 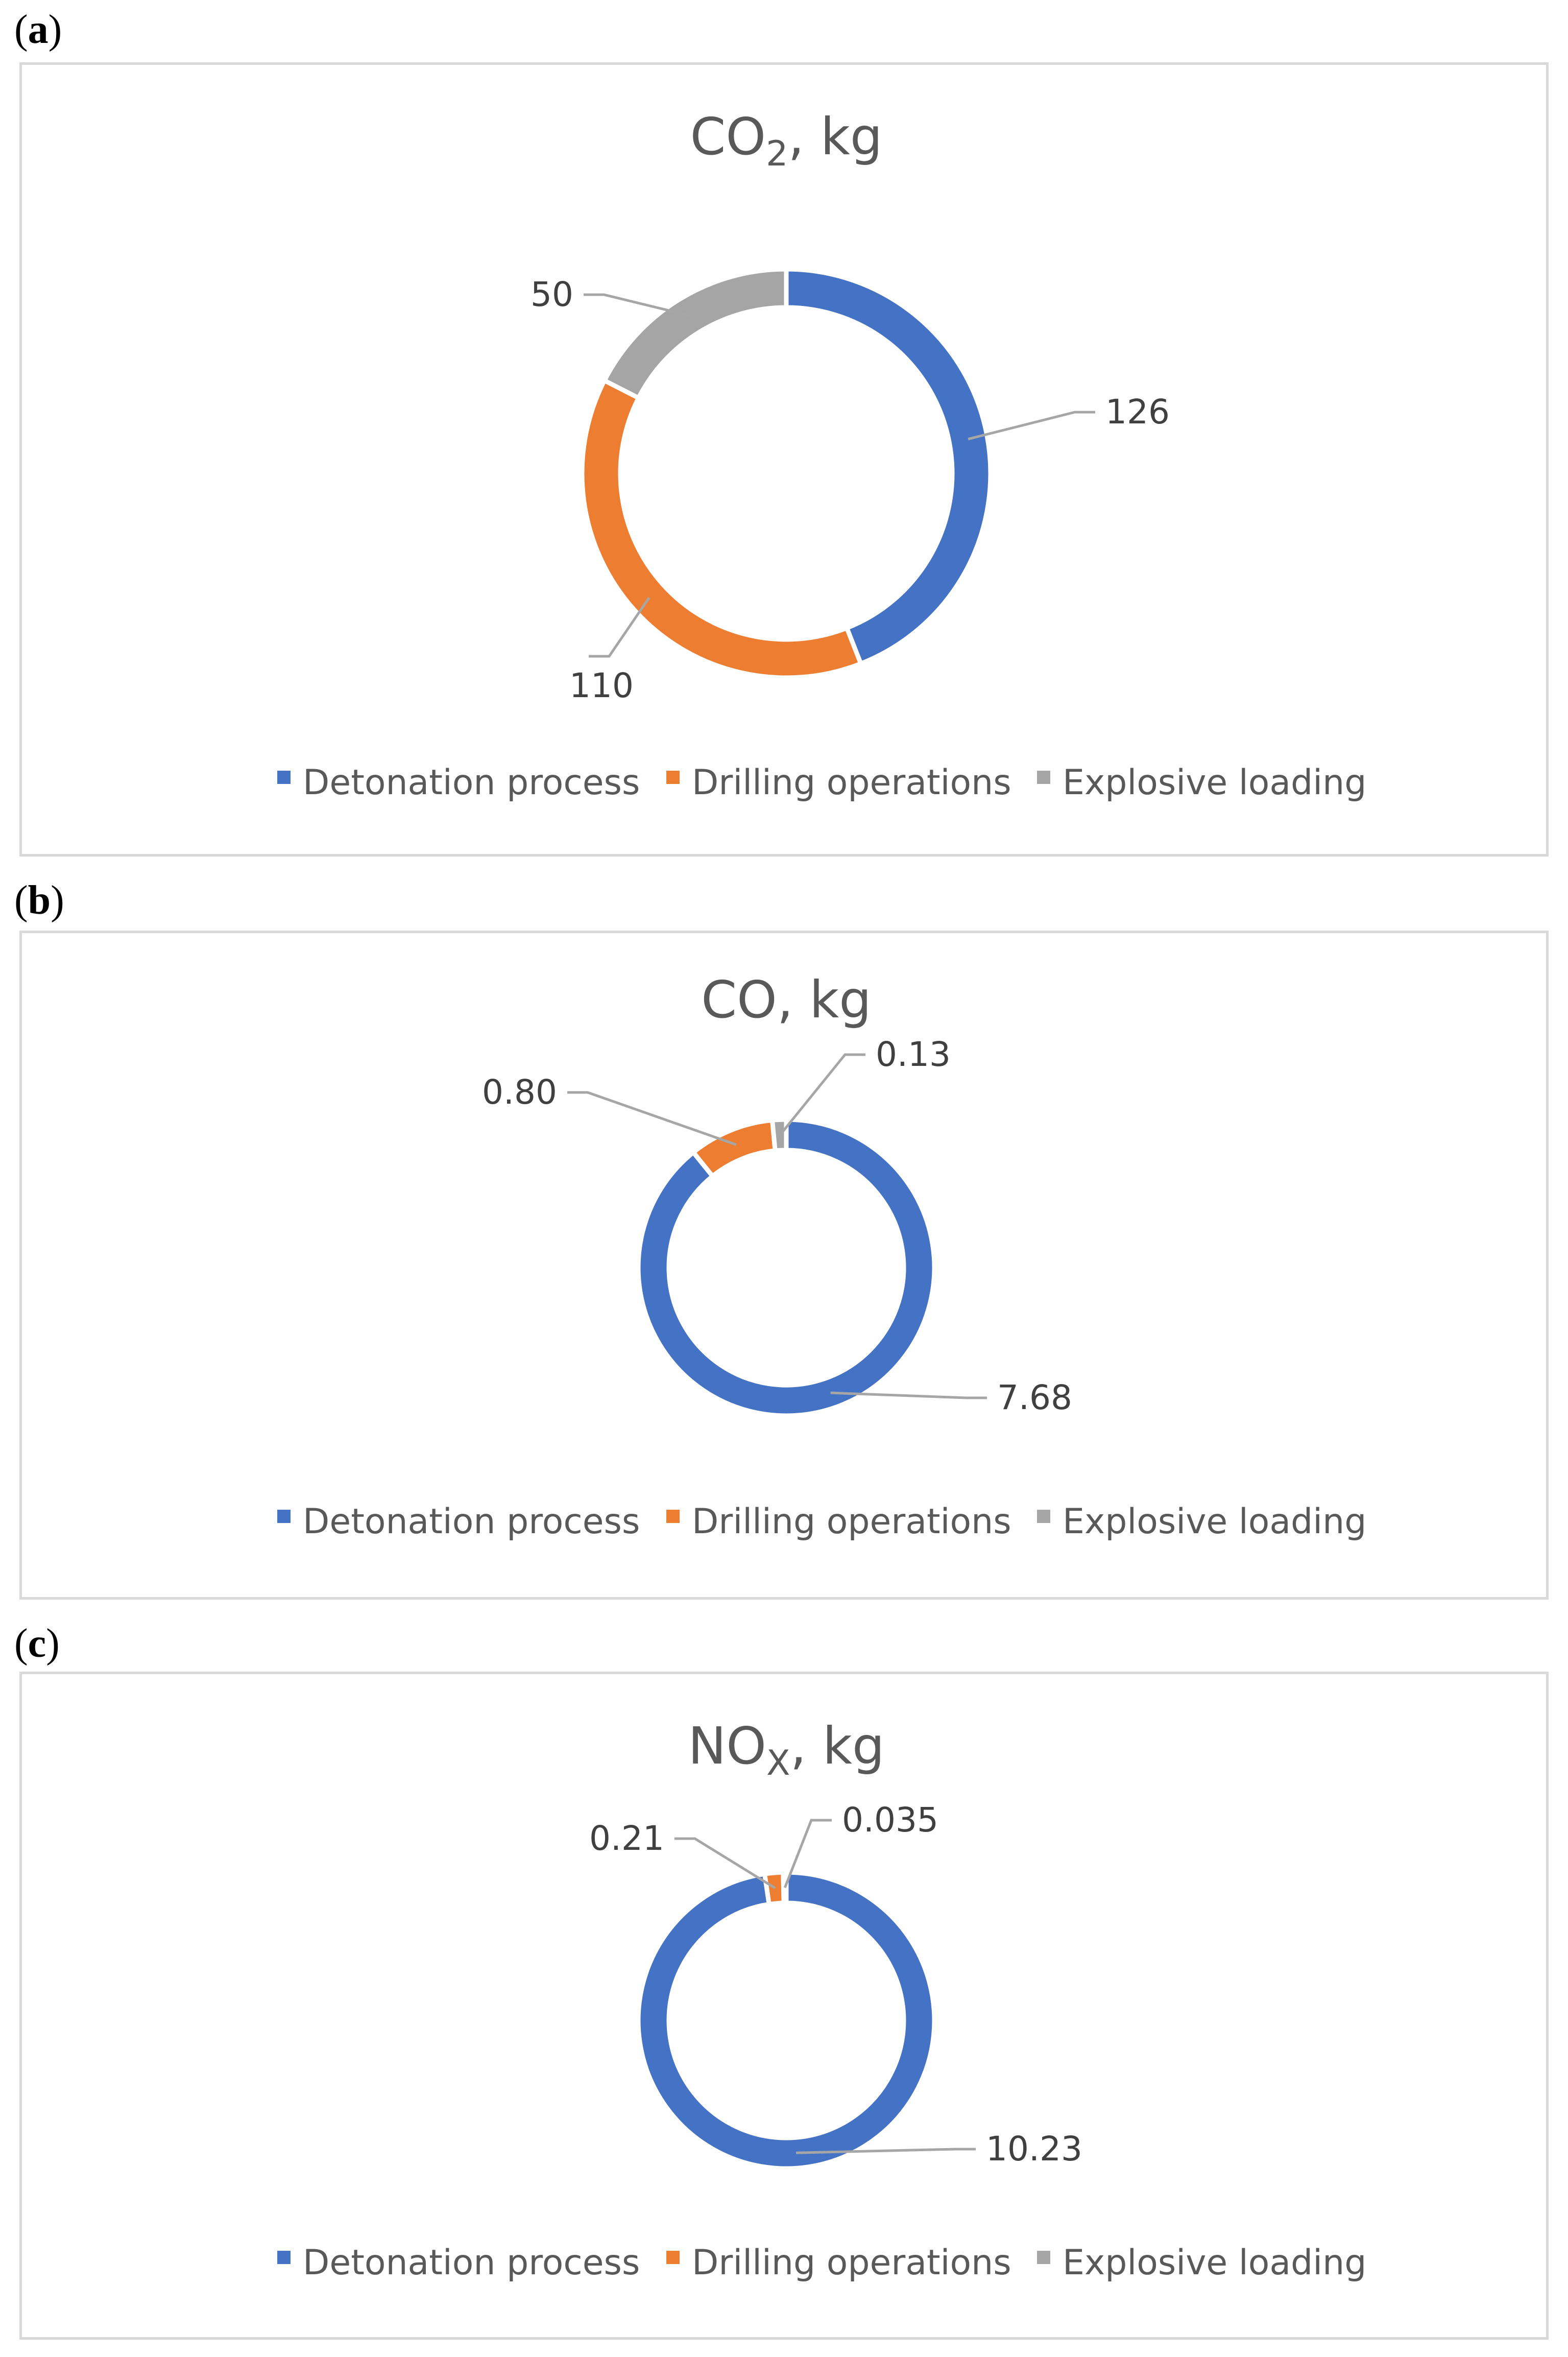 I want to click on data-label: 0.035, so click(x=890, y=1820).